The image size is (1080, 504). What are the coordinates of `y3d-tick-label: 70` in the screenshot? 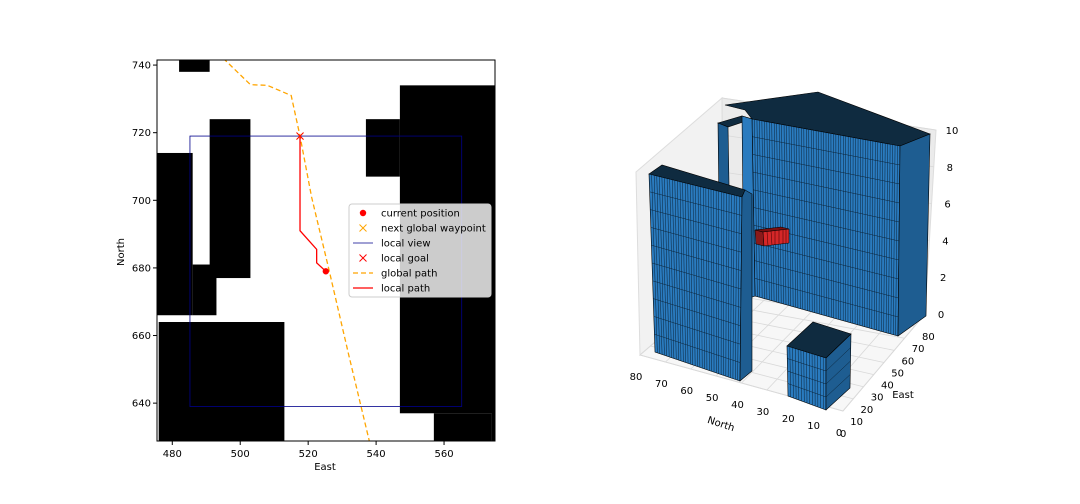 It's located at (918, 349).